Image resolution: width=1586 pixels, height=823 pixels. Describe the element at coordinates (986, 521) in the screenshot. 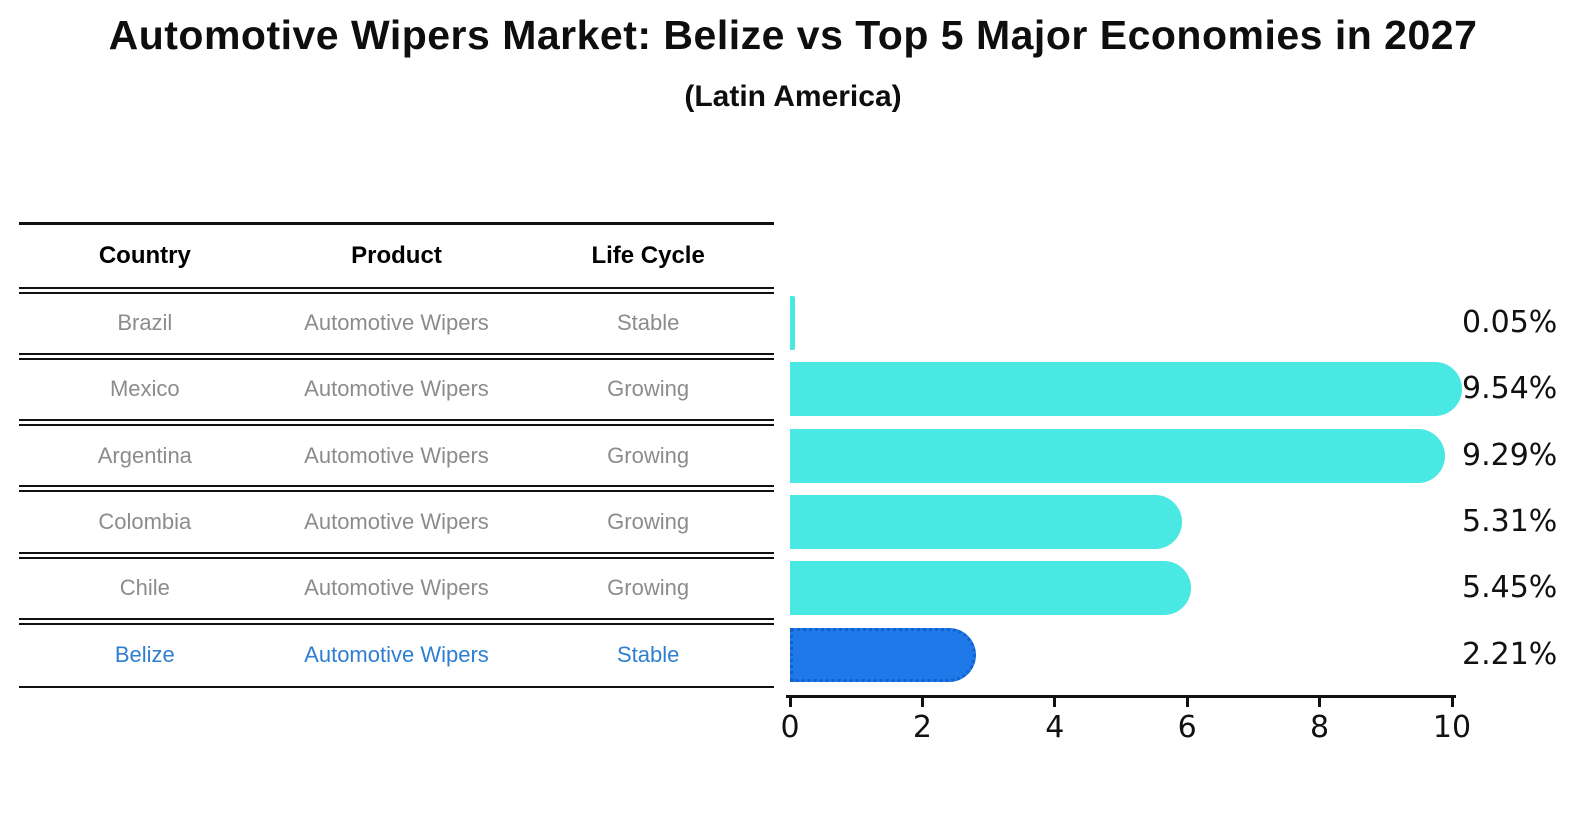

I see `bar-colombia` at that location.